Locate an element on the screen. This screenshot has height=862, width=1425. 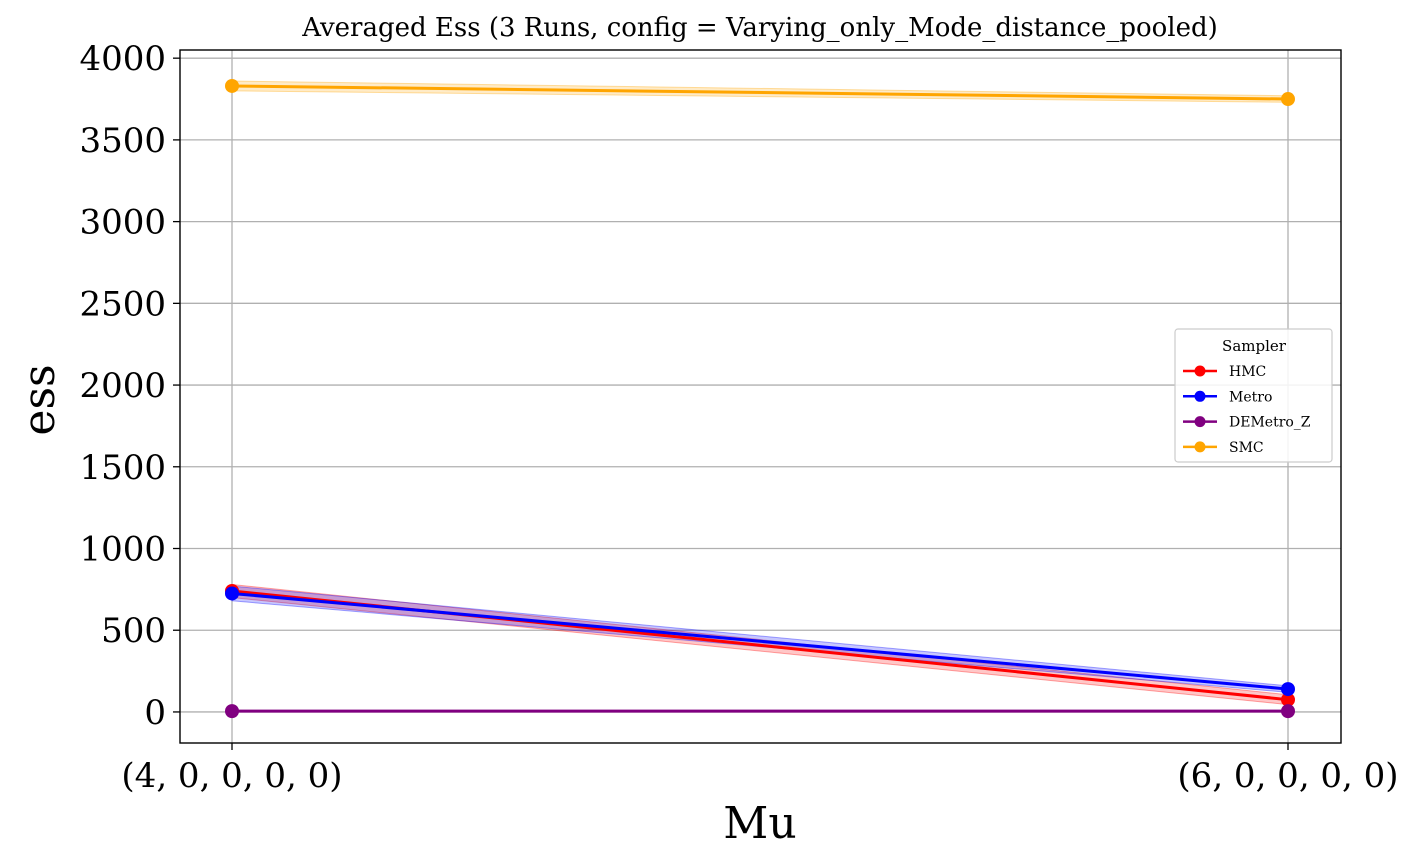
line-metro is located at coordinates (760, 641).